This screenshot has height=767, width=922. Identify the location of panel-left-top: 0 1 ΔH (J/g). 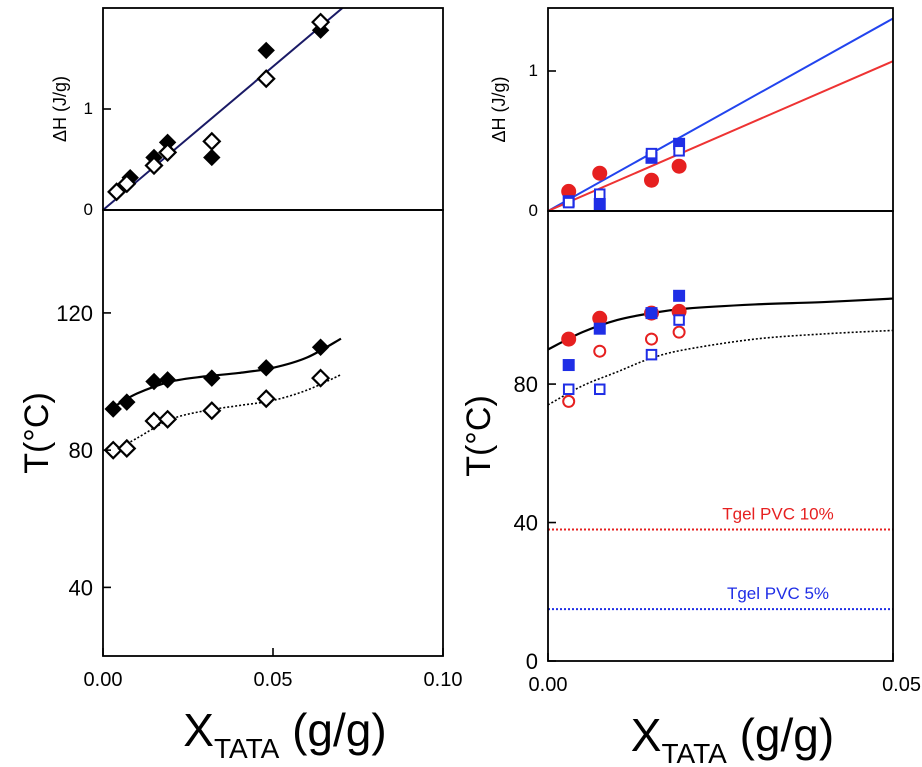
(247, 113).